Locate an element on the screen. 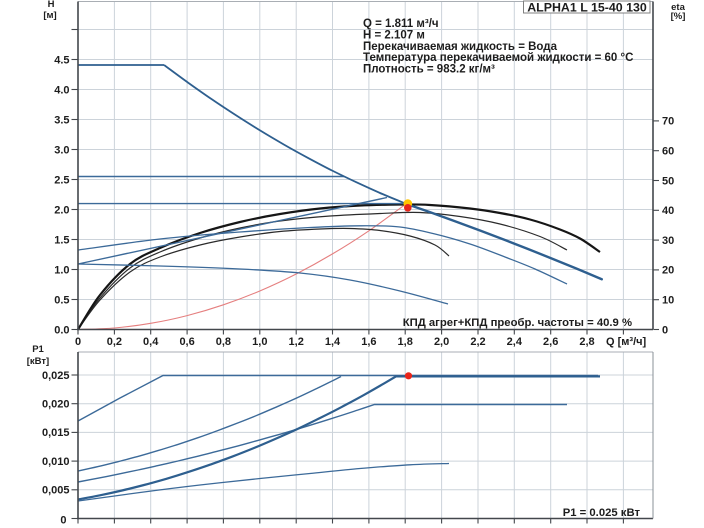 The image size is (704, 528). svg-text: 70 is located at coordinates (668, 122).